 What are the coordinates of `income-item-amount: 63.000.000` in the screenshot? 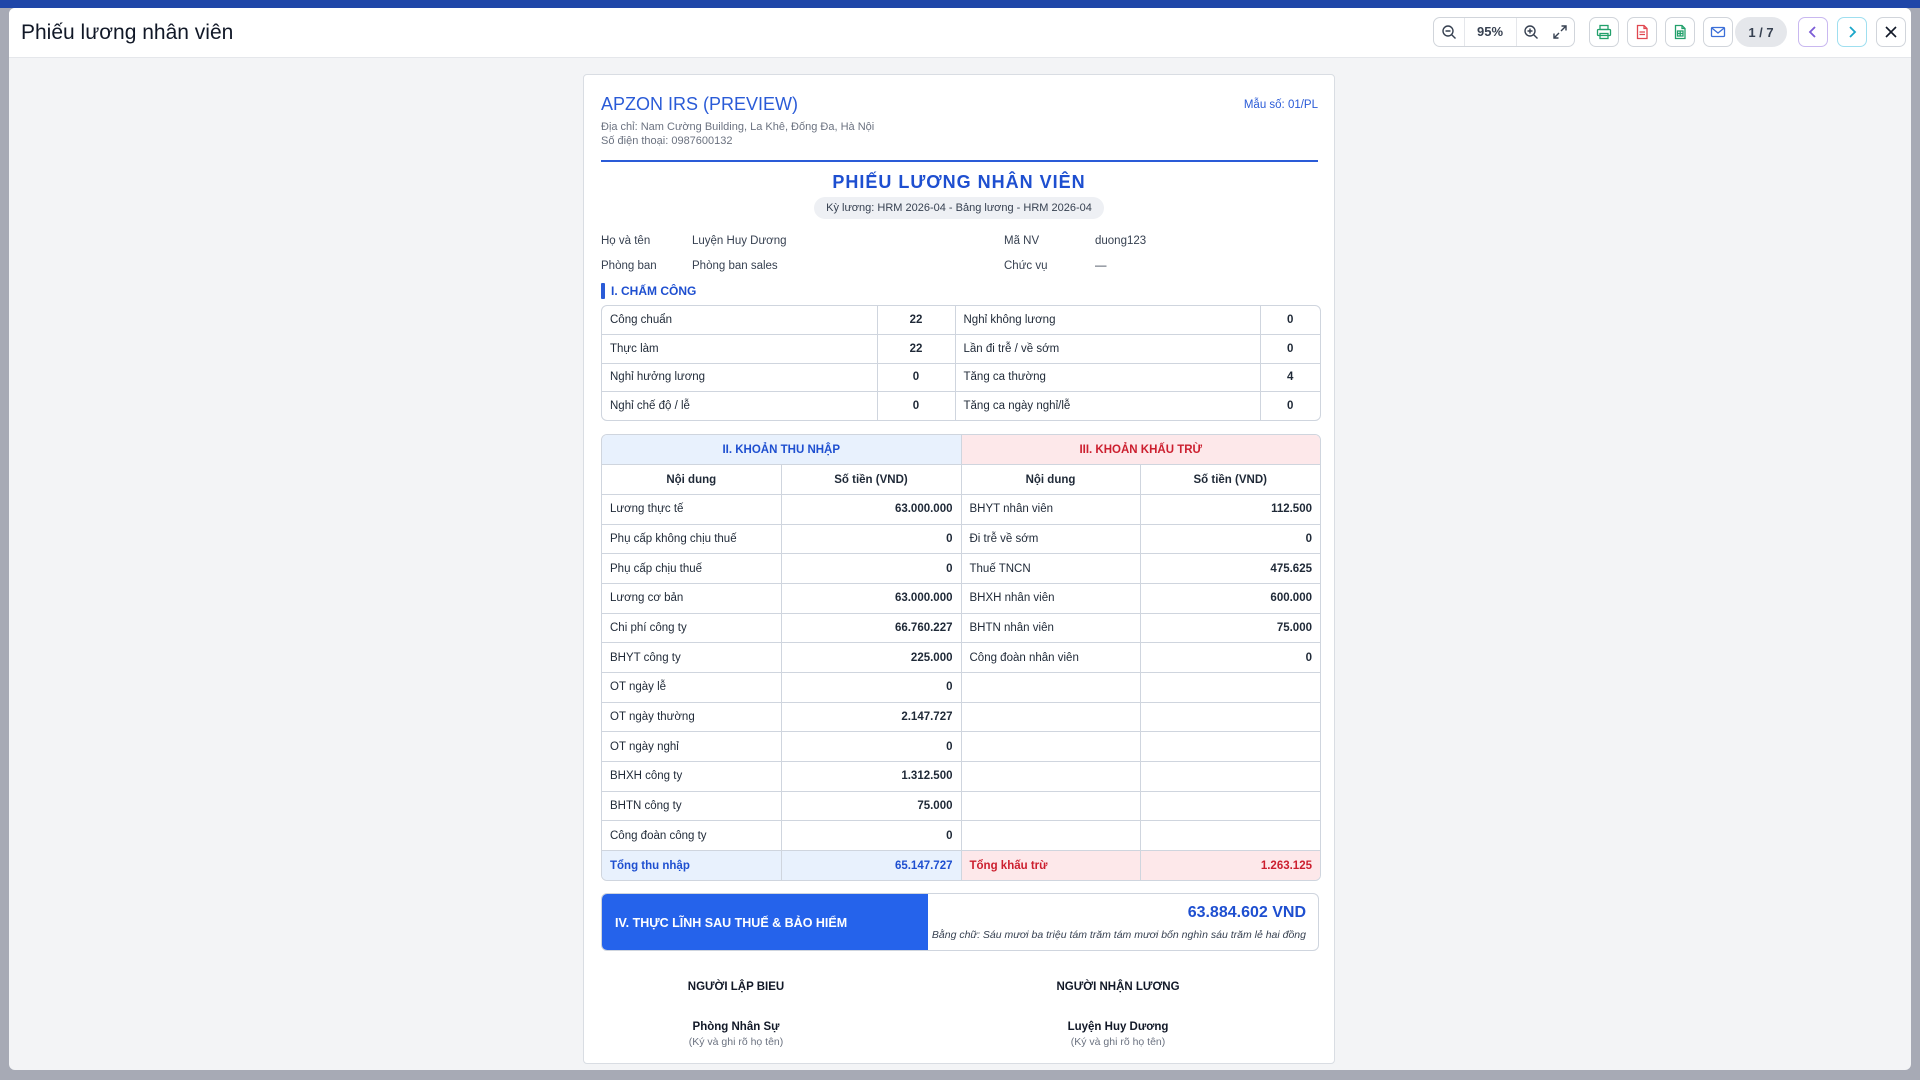 It's located at (871, 598).